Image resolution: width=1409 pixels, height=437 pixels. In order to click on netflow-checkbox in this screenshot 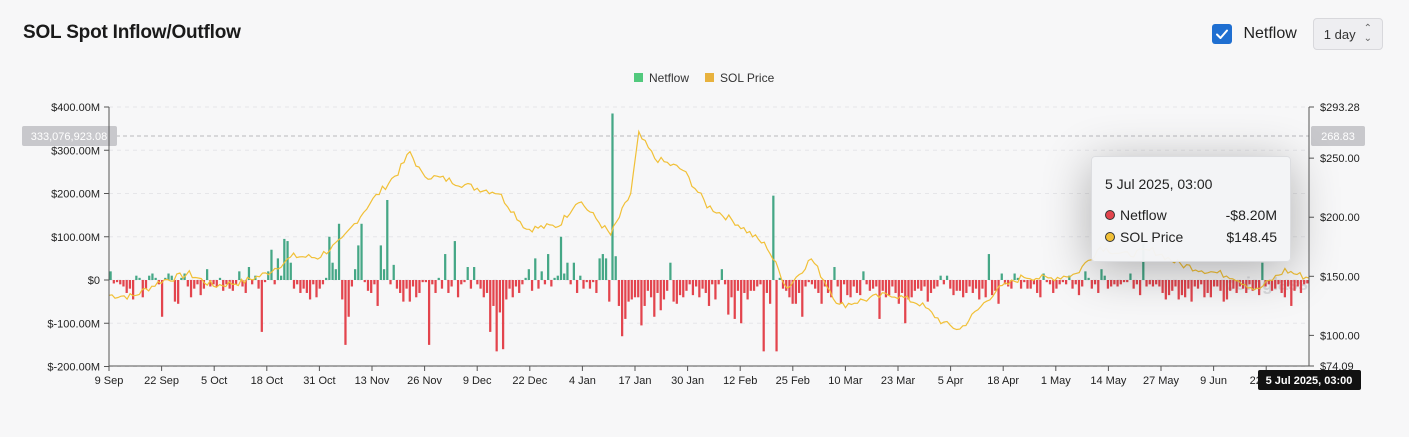, I will do `click(1222, 34)`.